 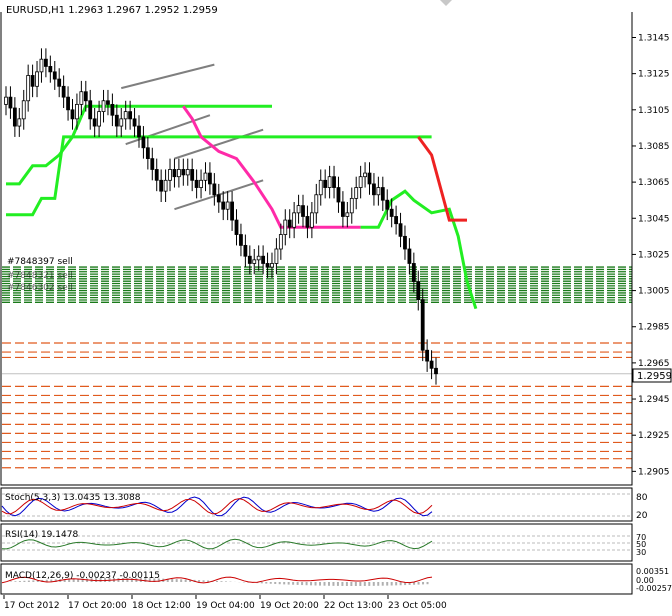 What do you see at coordinates (168, 130) in the screenshot?
I see `channel-line` at bounding box center [168, 130].